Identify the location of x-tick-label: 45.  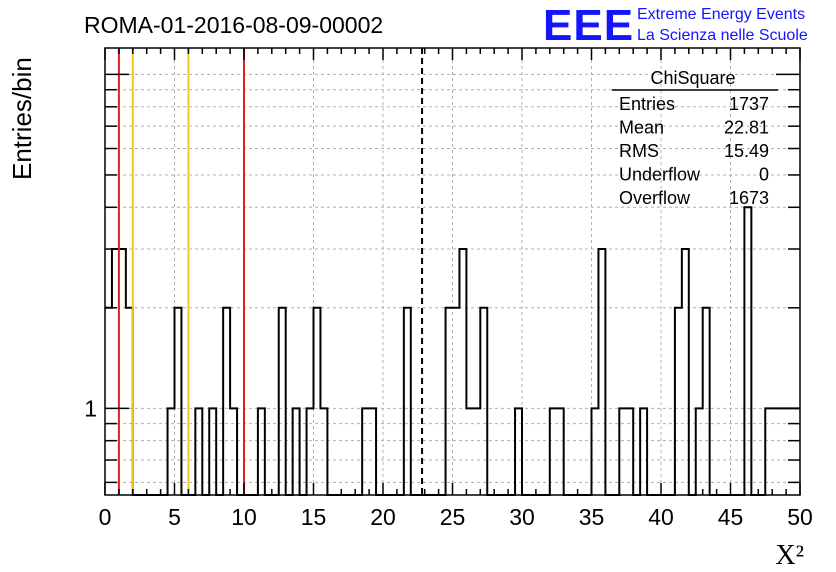
(731, 517).